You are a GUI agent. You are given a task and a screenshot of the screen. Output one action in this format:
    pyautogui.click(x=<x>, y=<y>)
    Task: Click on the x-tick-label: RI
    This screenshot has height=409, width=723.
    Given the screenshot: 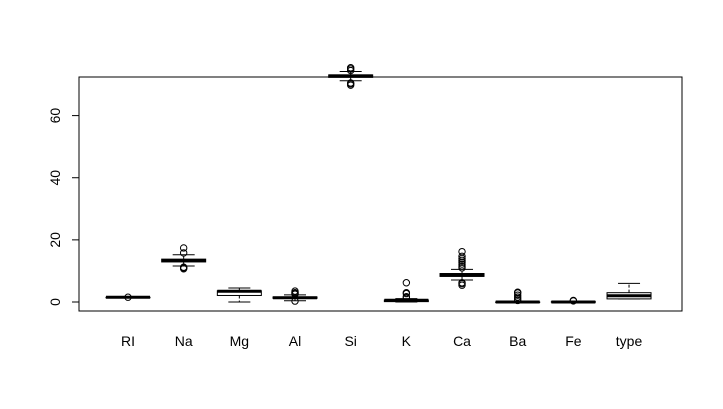 What is the action you would take?
    pyautogui.click(x=128, y=341)
    